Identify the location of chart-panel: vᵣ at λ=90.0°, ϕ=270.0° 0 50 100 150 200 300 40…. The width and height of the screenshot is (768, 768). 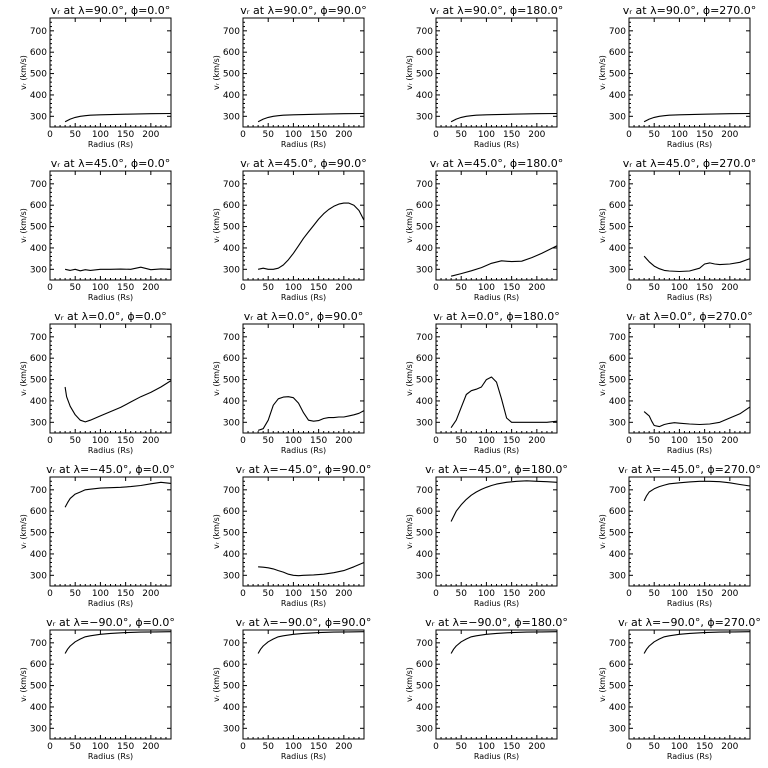
(677, 76).